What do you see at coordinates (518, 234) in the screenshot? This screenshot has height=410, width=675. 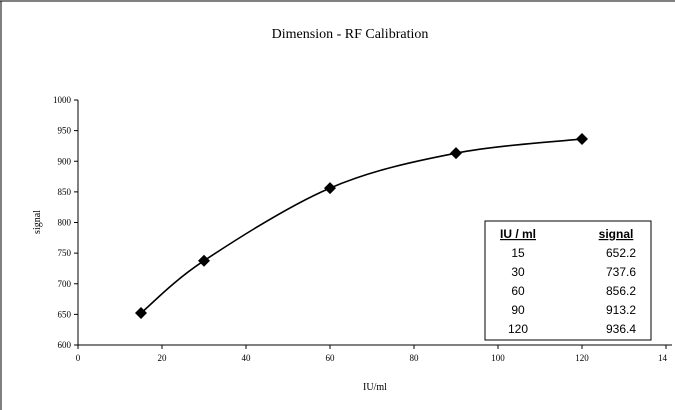 I see `table-header-iu: IU / ml` at bounding box center [518, 234].